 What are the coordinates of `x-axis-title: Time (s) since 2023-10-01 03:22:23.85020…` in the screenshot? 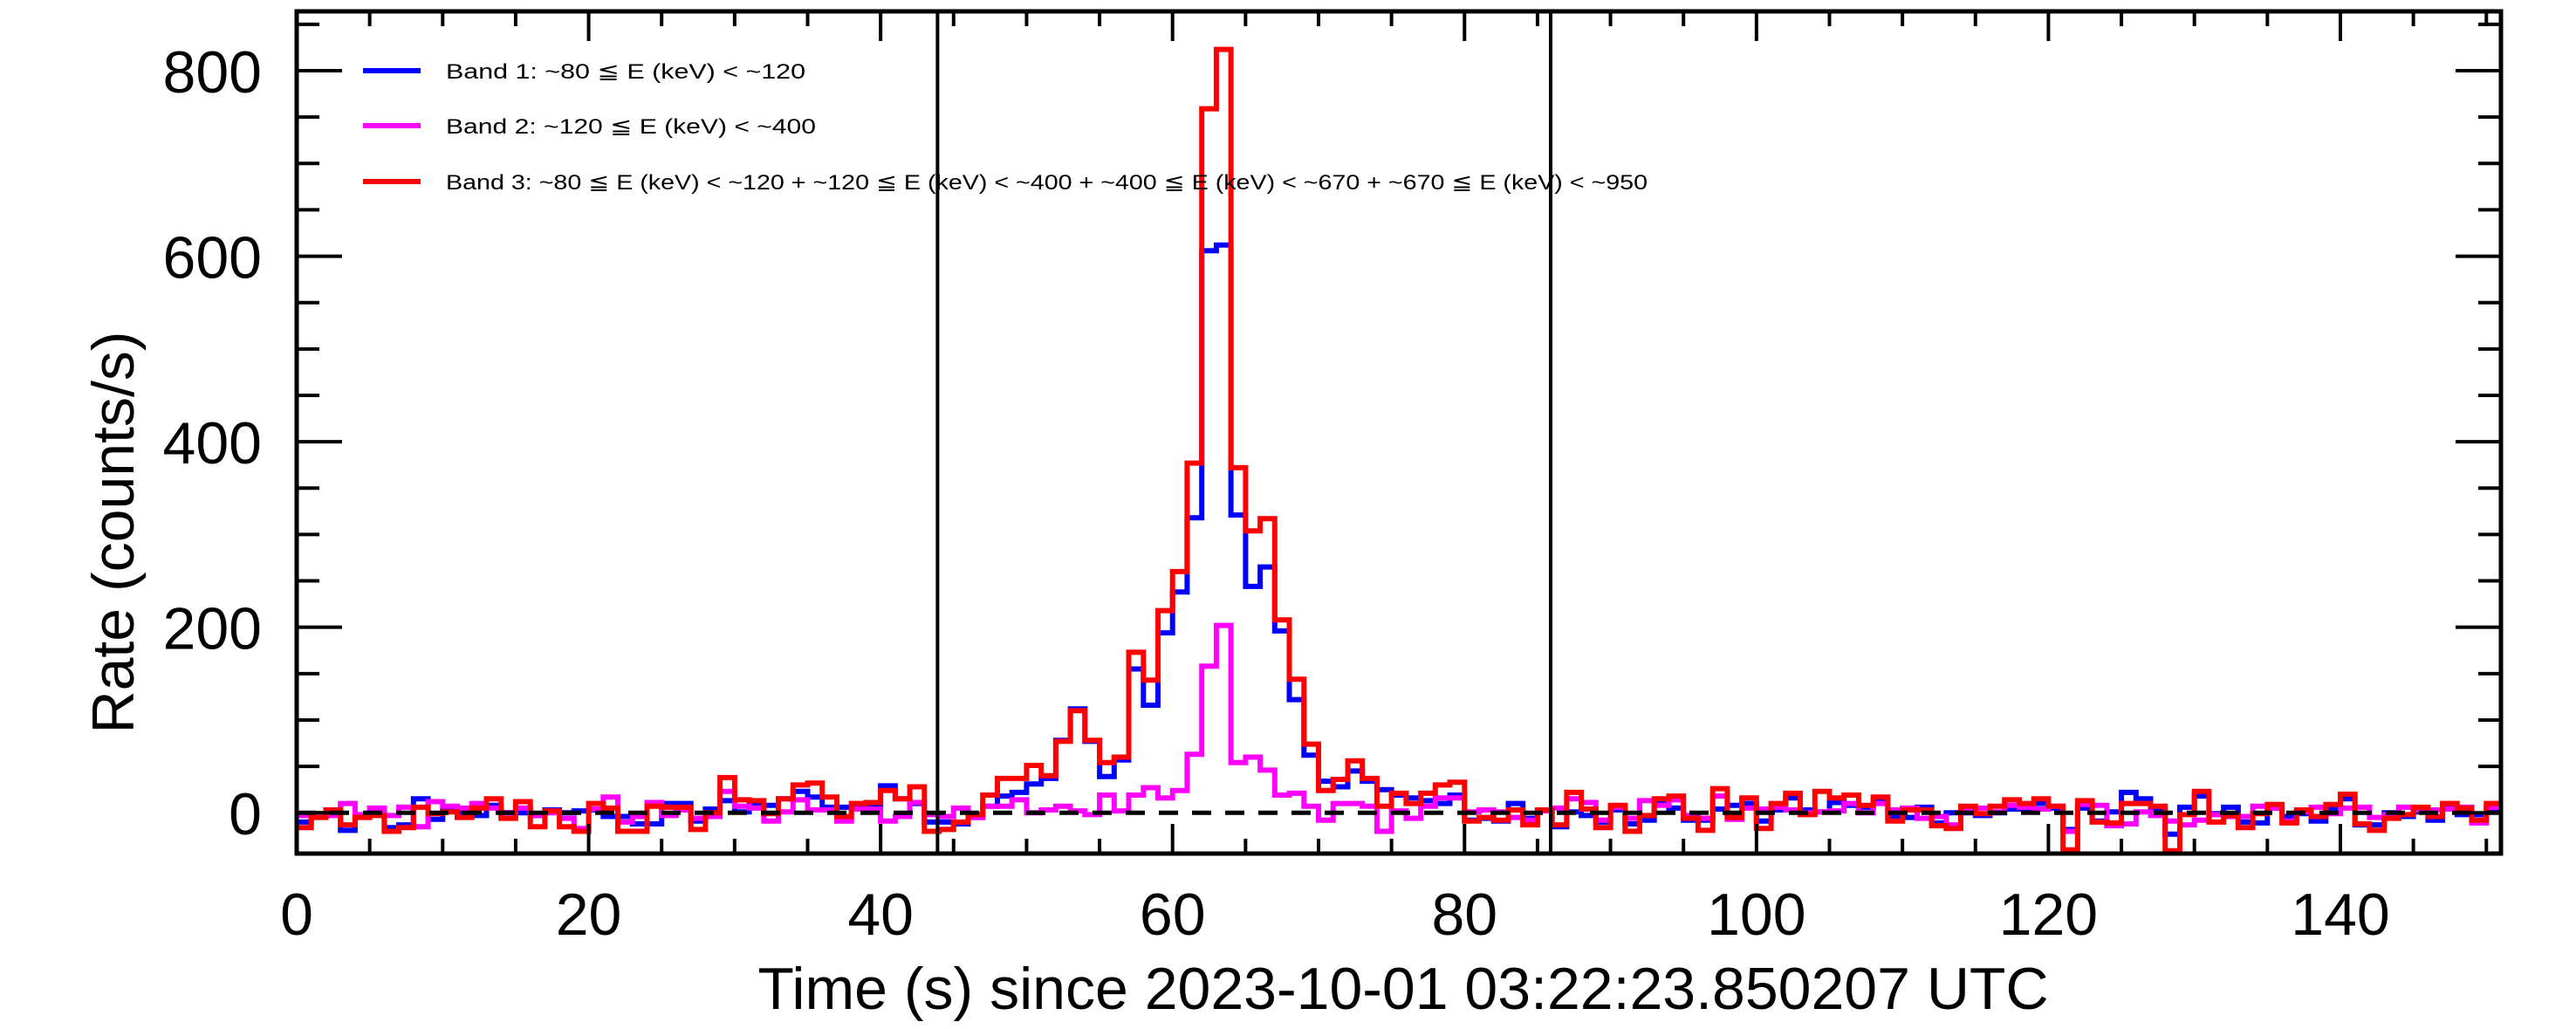 It's located at (1403, 989).